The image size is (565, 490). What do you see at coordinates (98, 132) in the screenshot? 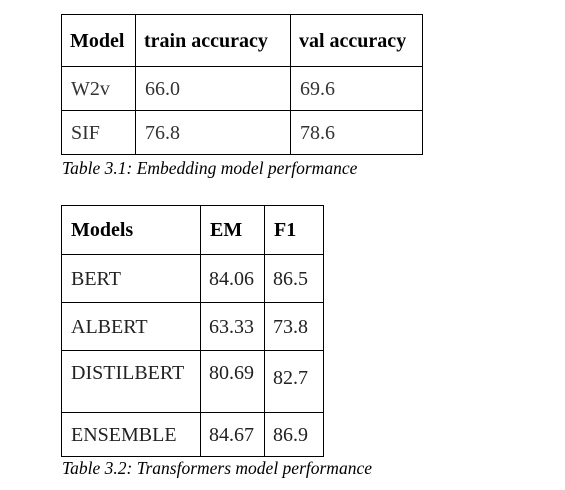
I see `model-cell: SIF` at bounding box center [98, 132].